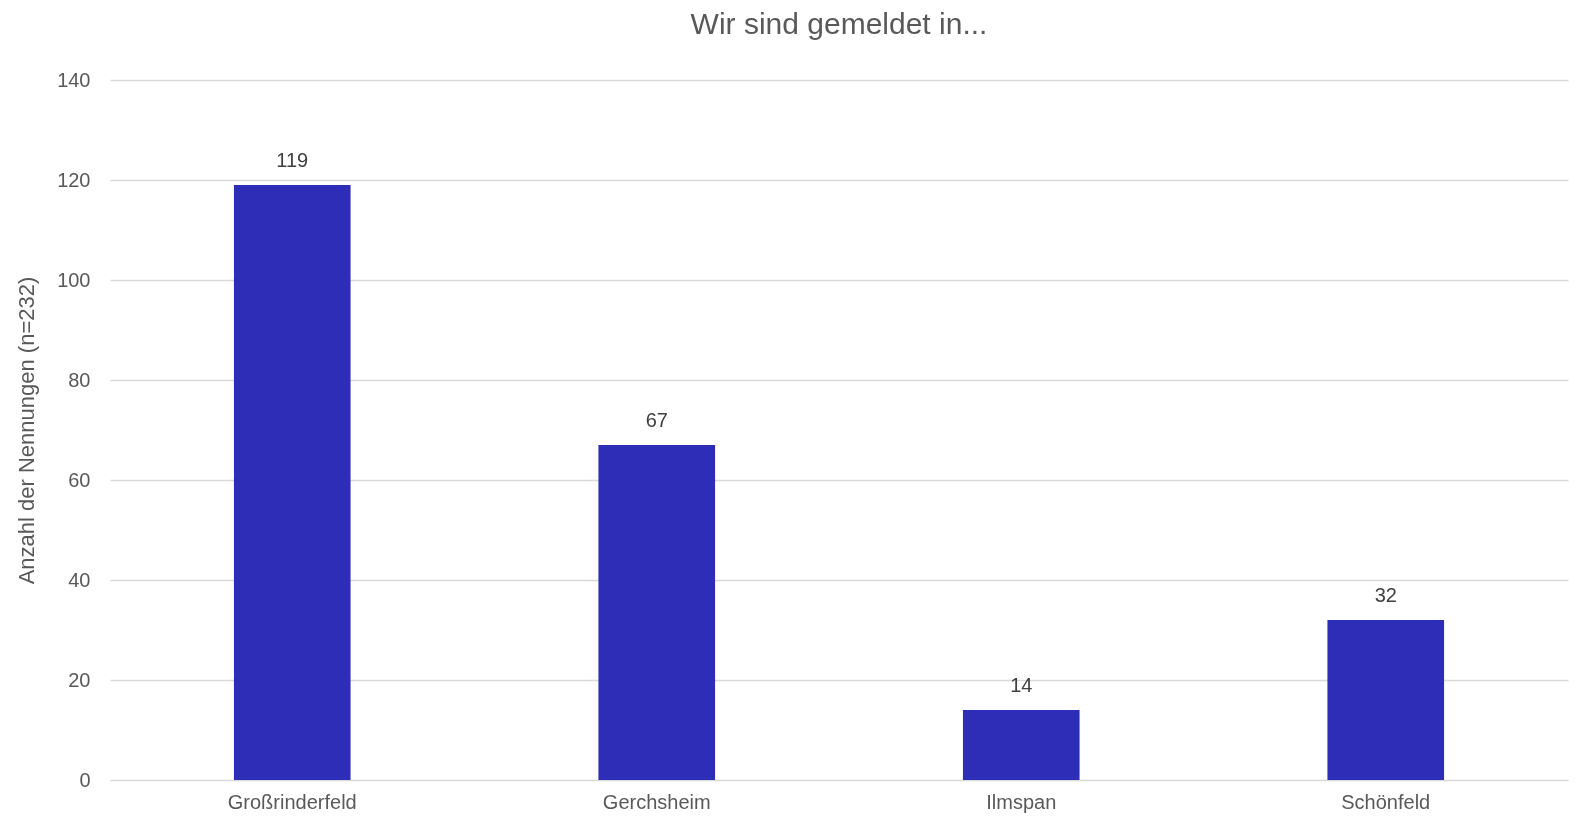  What do you see at coordinates (79, 379) in the screenshot?
I see `y-tick-label: 80` at bounding box center [79, 379].